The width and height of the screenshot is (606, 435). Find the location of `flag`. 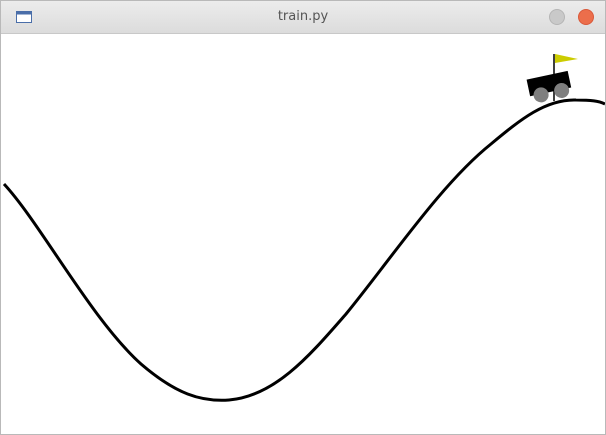

flag is located at coordinates (566, 58).